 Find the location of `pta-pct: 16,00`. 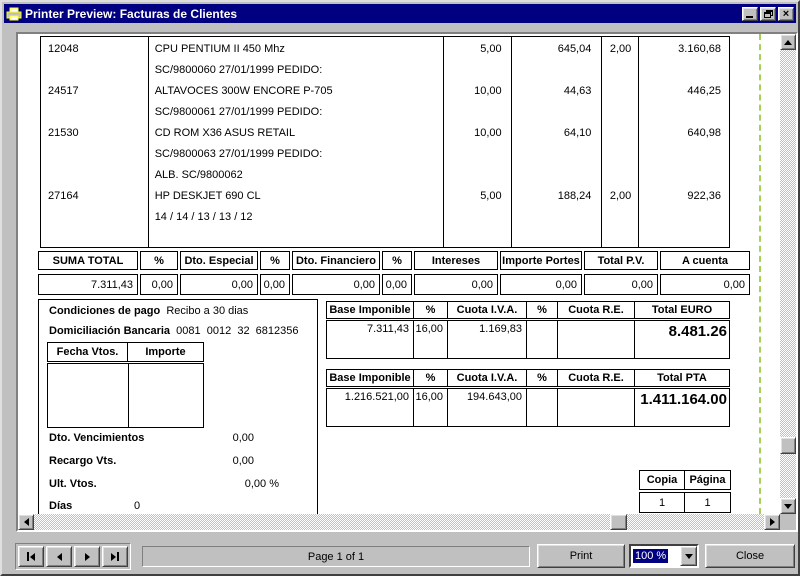

pta-pct: 16,00 is located at coordinates (430, 407).